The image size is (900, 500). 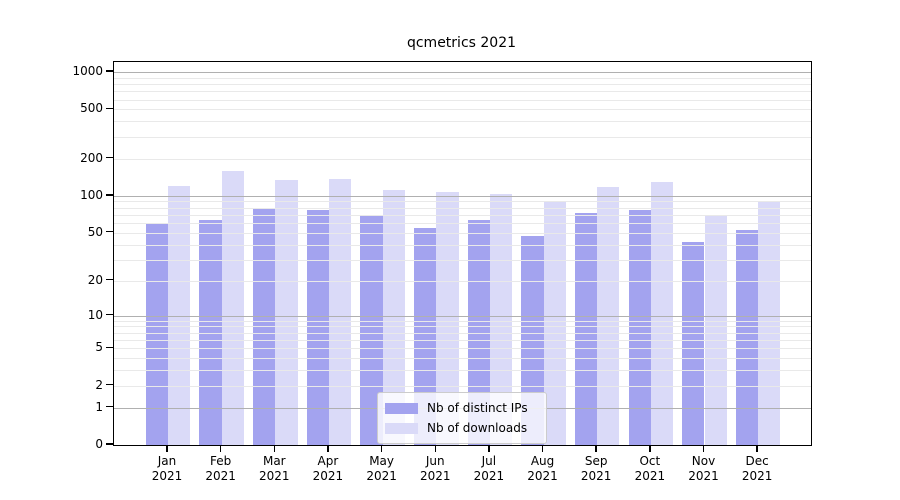 What do you see at coordinates (99, 444) in the screenshot?
I see `y-tick-label: 0` at bounding box center [99, 444].